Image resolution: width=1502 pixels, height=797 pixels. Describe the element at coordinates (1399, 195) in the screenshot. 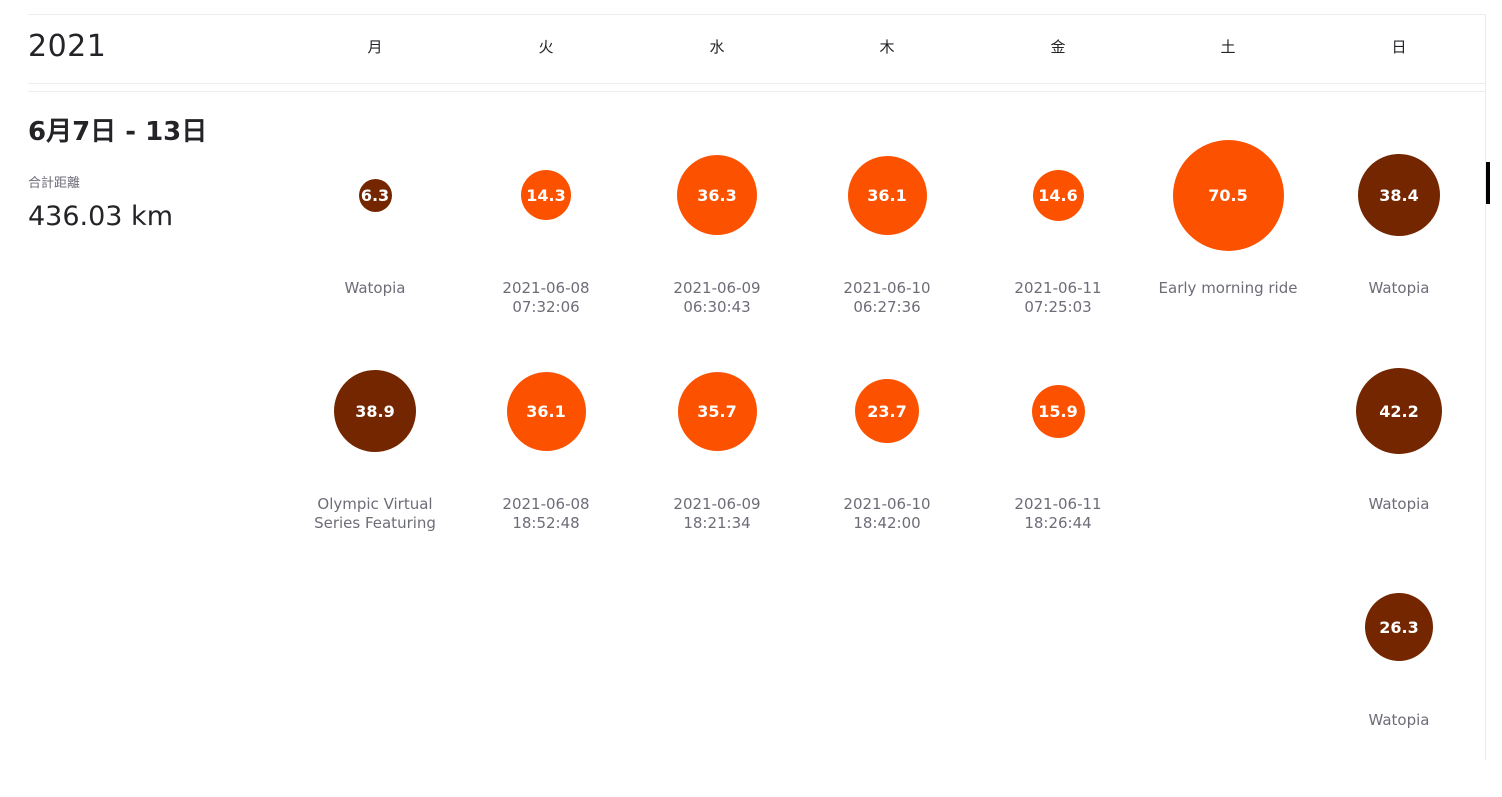

I see `activity-bubble: 38.4` at that location.